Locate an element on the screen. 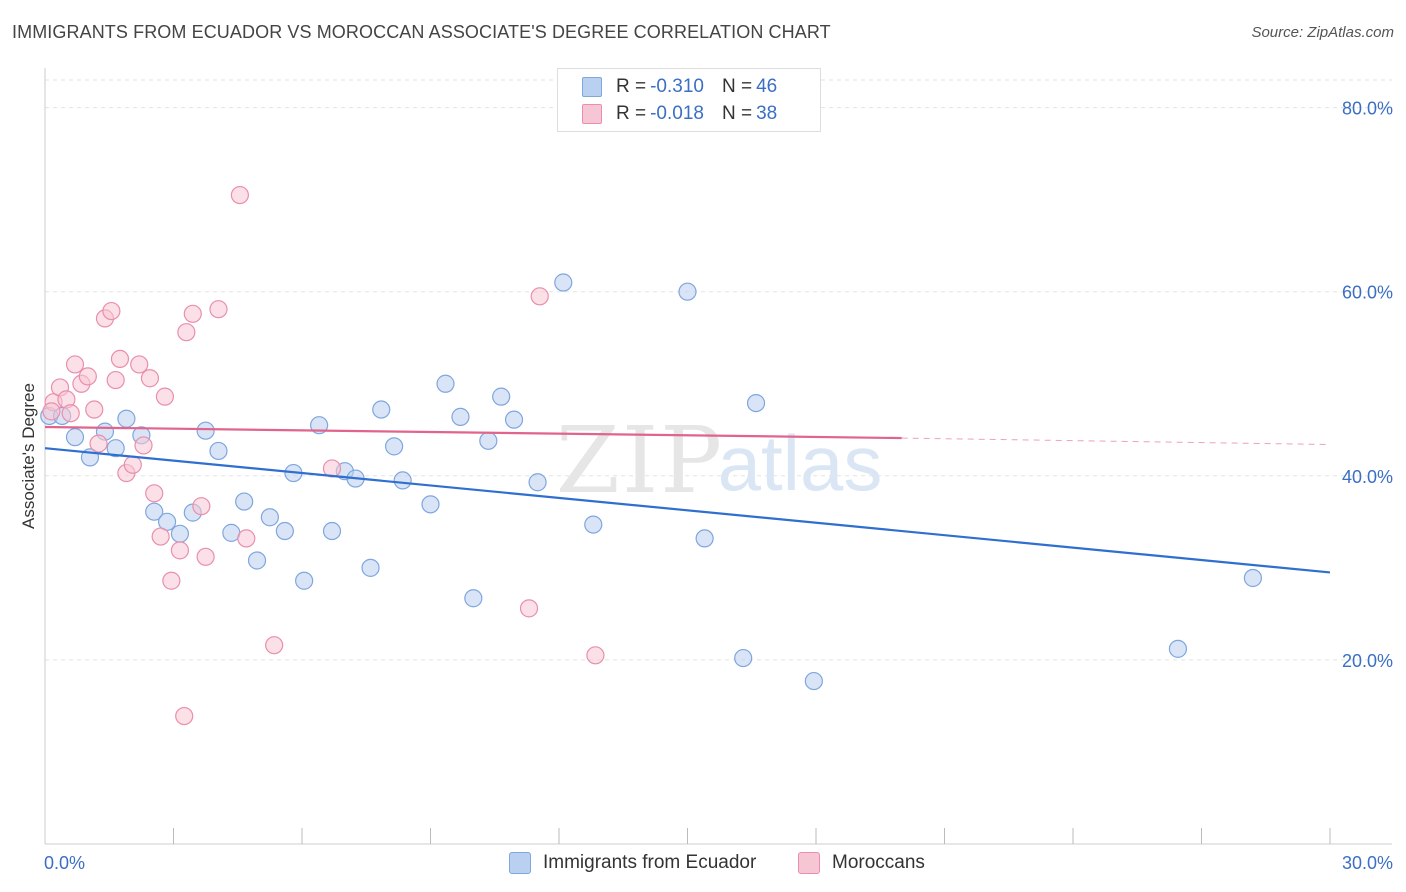 The height and width of the screenshot is (892, 1406). source-label: Source: ZipAtlas.com is located at coordinates (1322, 32).